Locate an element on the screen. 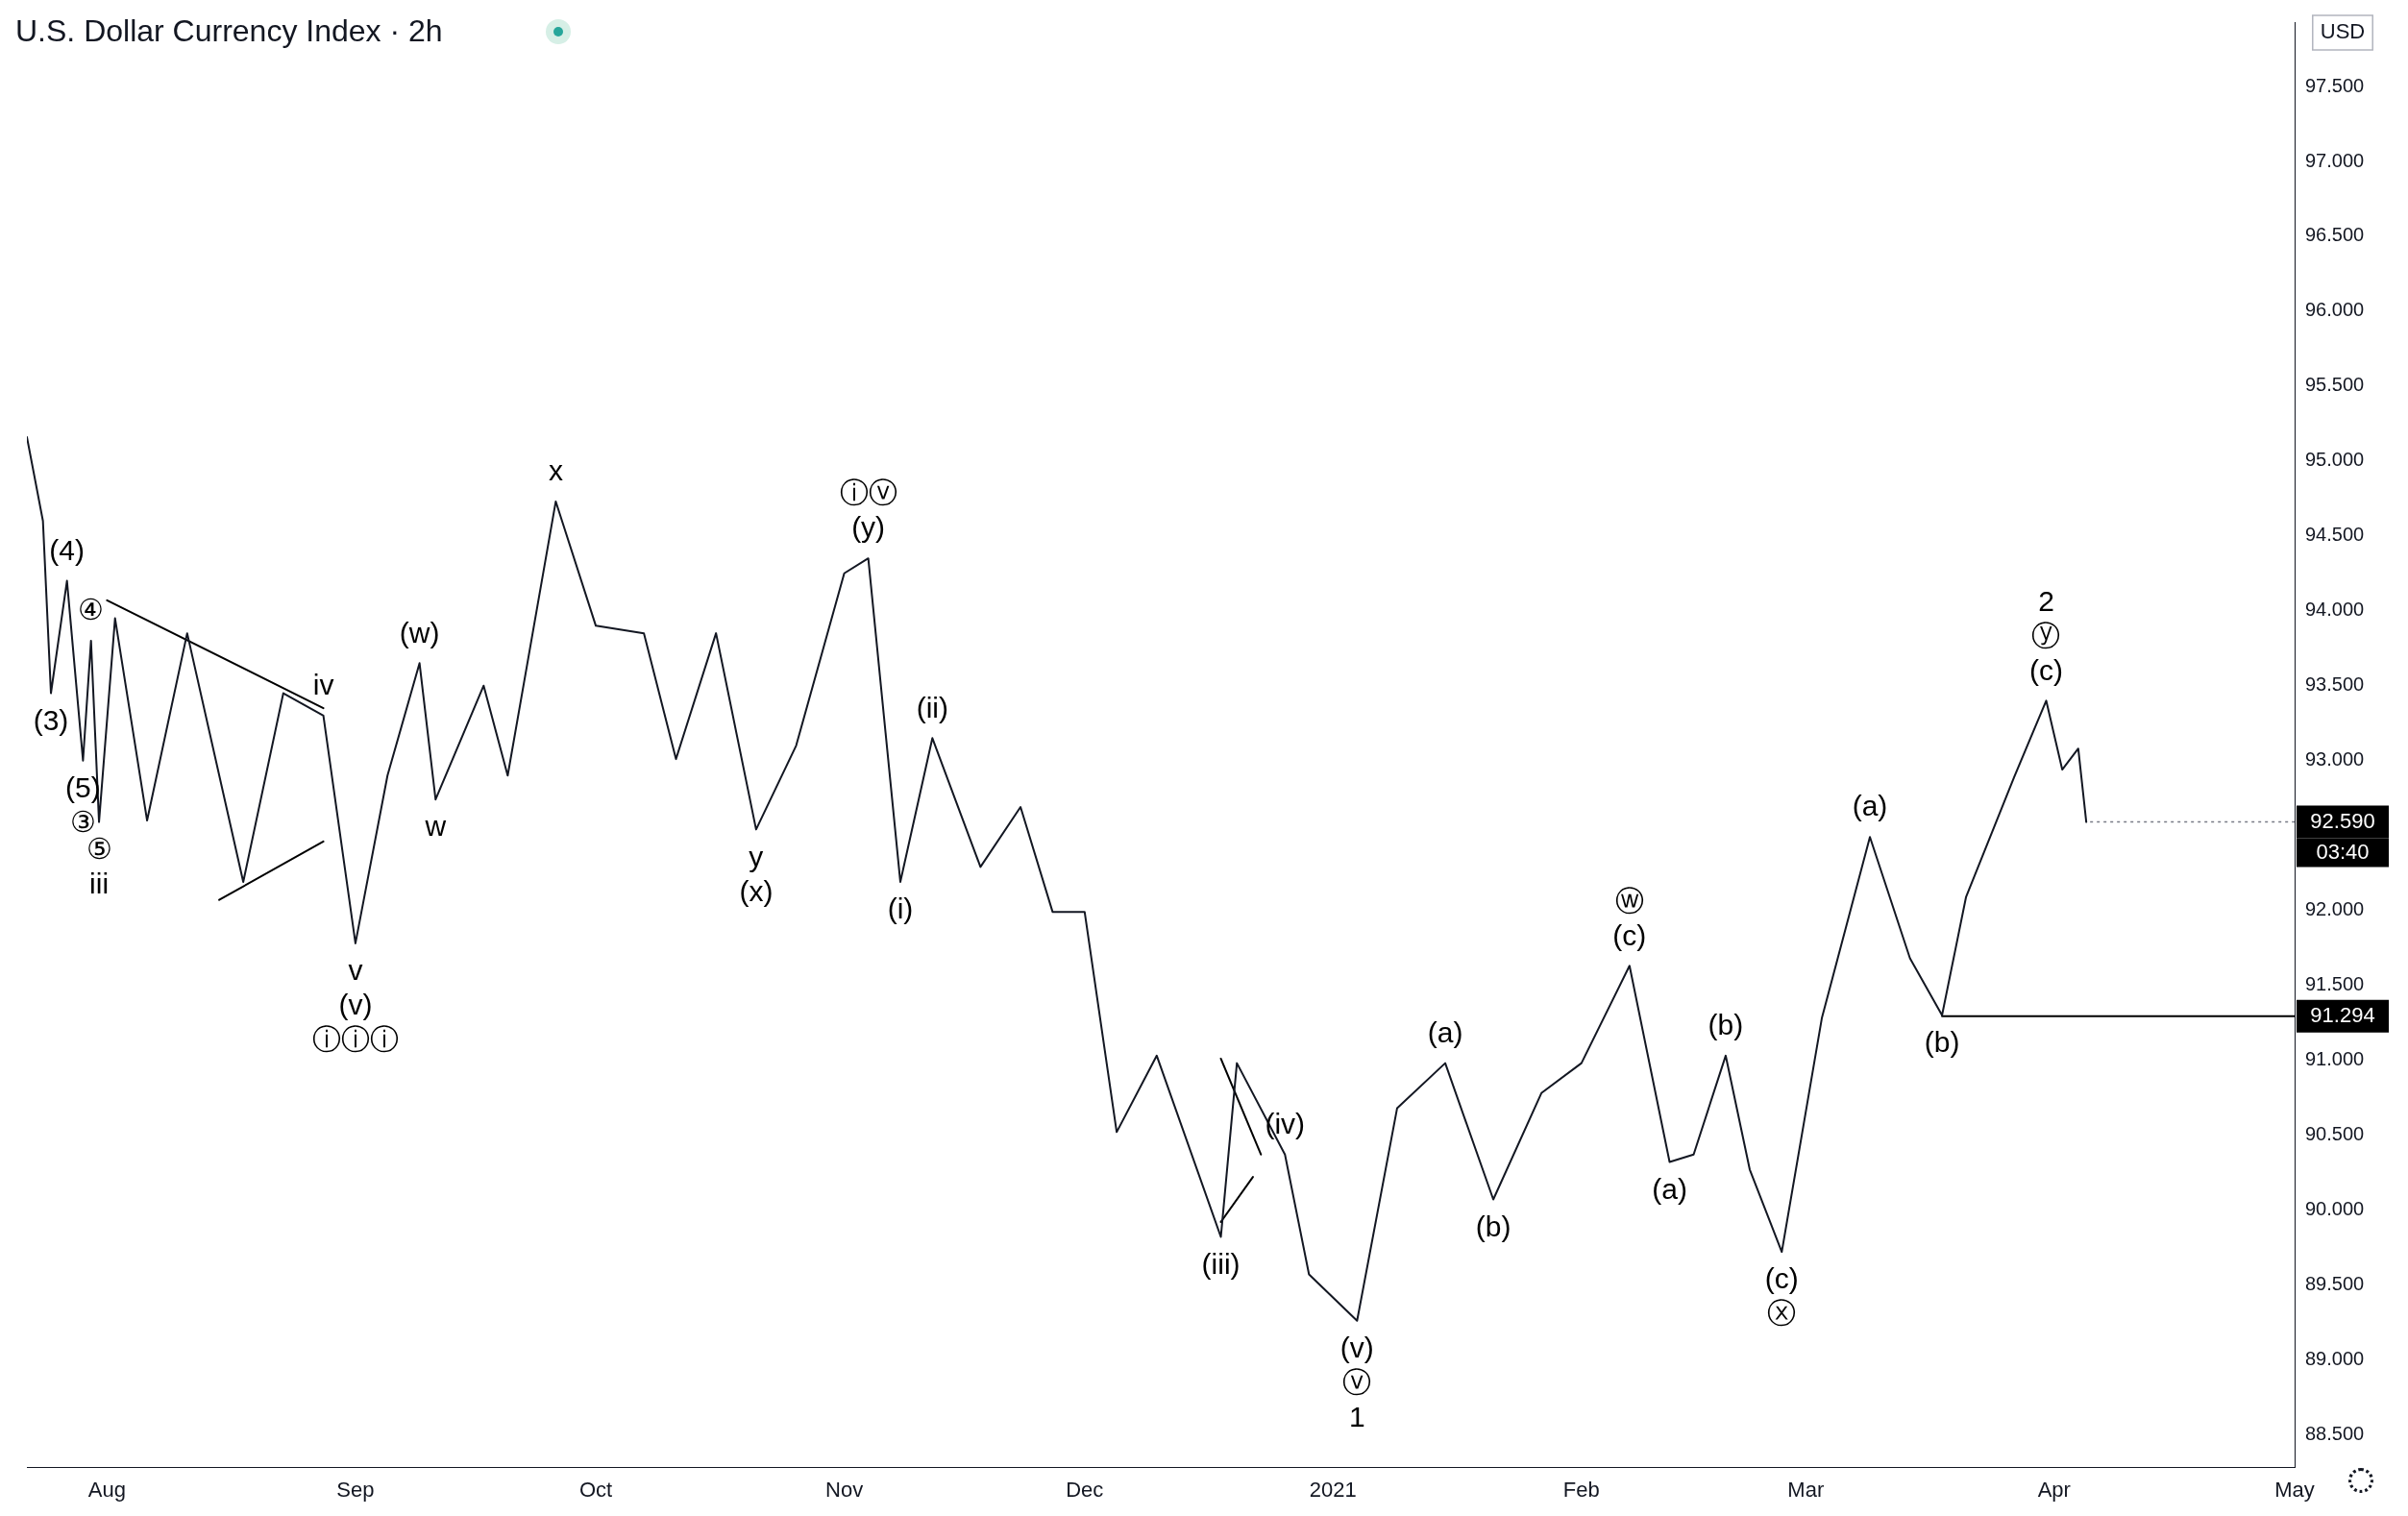 The width and height of the screenshot is (2408, 1516). text: USD is located at coordinates (2343, 31).